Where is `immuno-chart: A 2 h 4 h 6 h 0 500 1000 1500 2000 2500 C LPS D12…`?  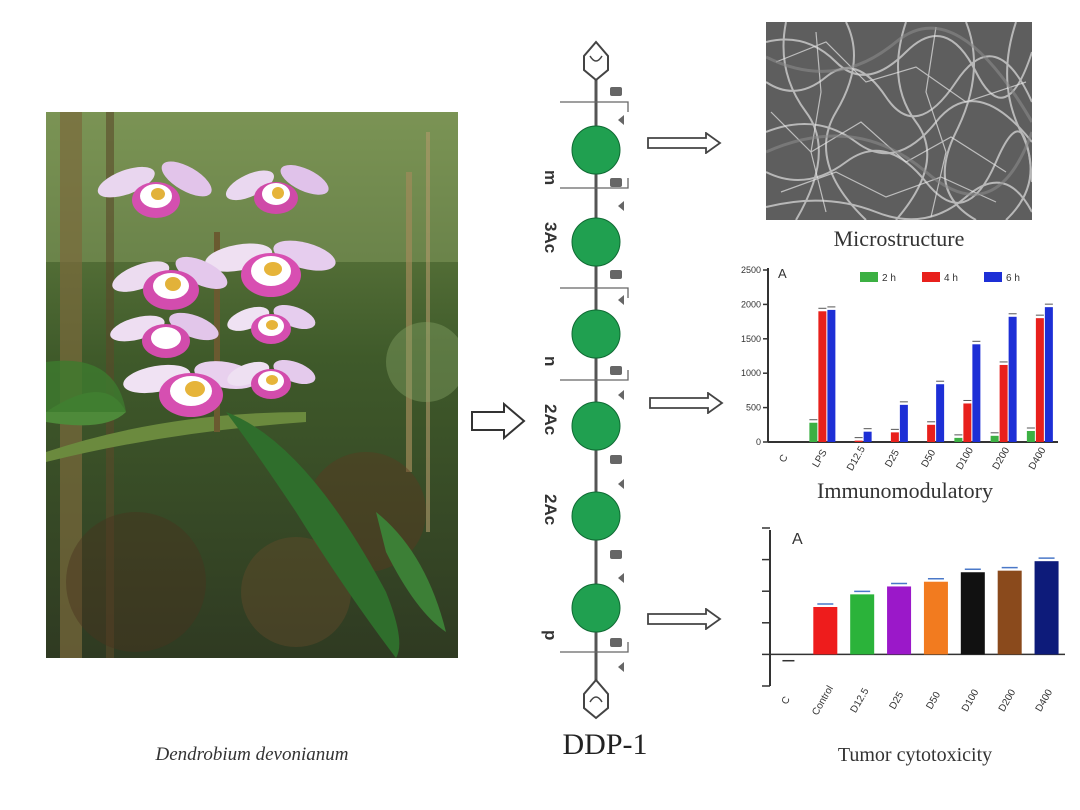 immuno-chart: A 2 h 4 h 6 h 0 500 1000 1500 2000 2500 C LPS D12… is located at coordinates (899, 369).